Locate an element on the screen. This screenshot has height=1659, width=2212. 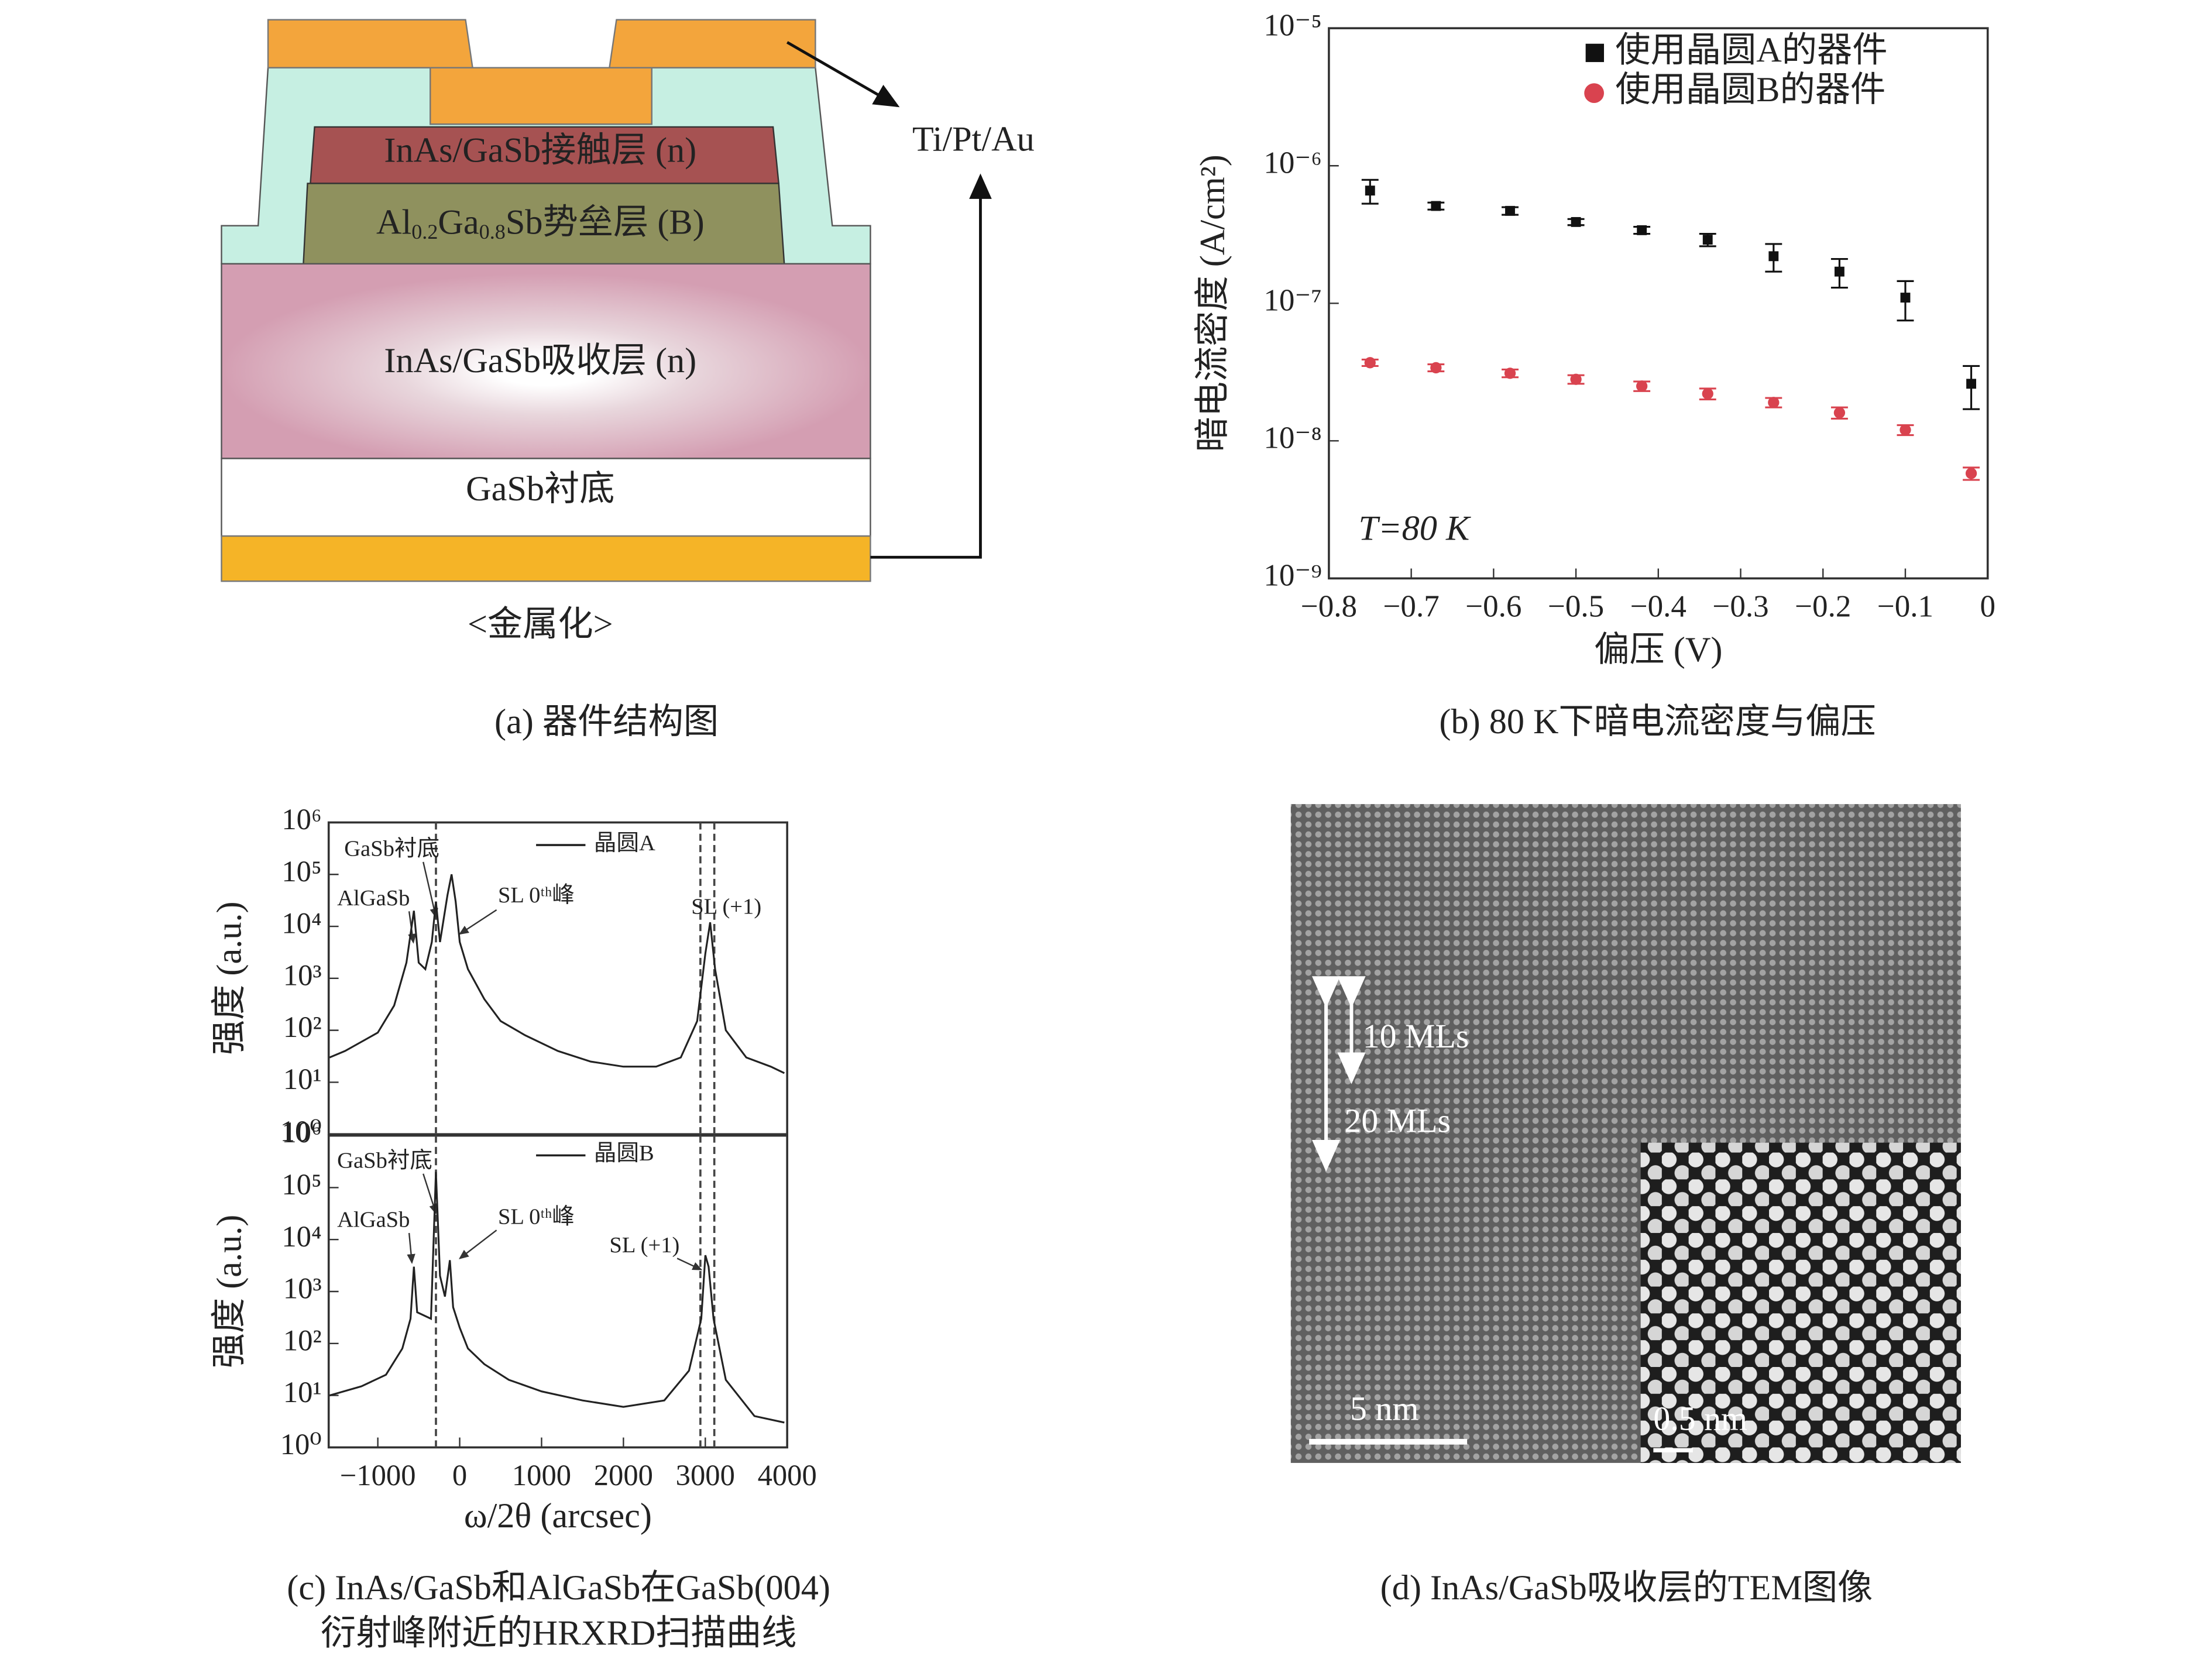
y-tick-label: 10⁻⁵ is located at coordinates (1292, 25).